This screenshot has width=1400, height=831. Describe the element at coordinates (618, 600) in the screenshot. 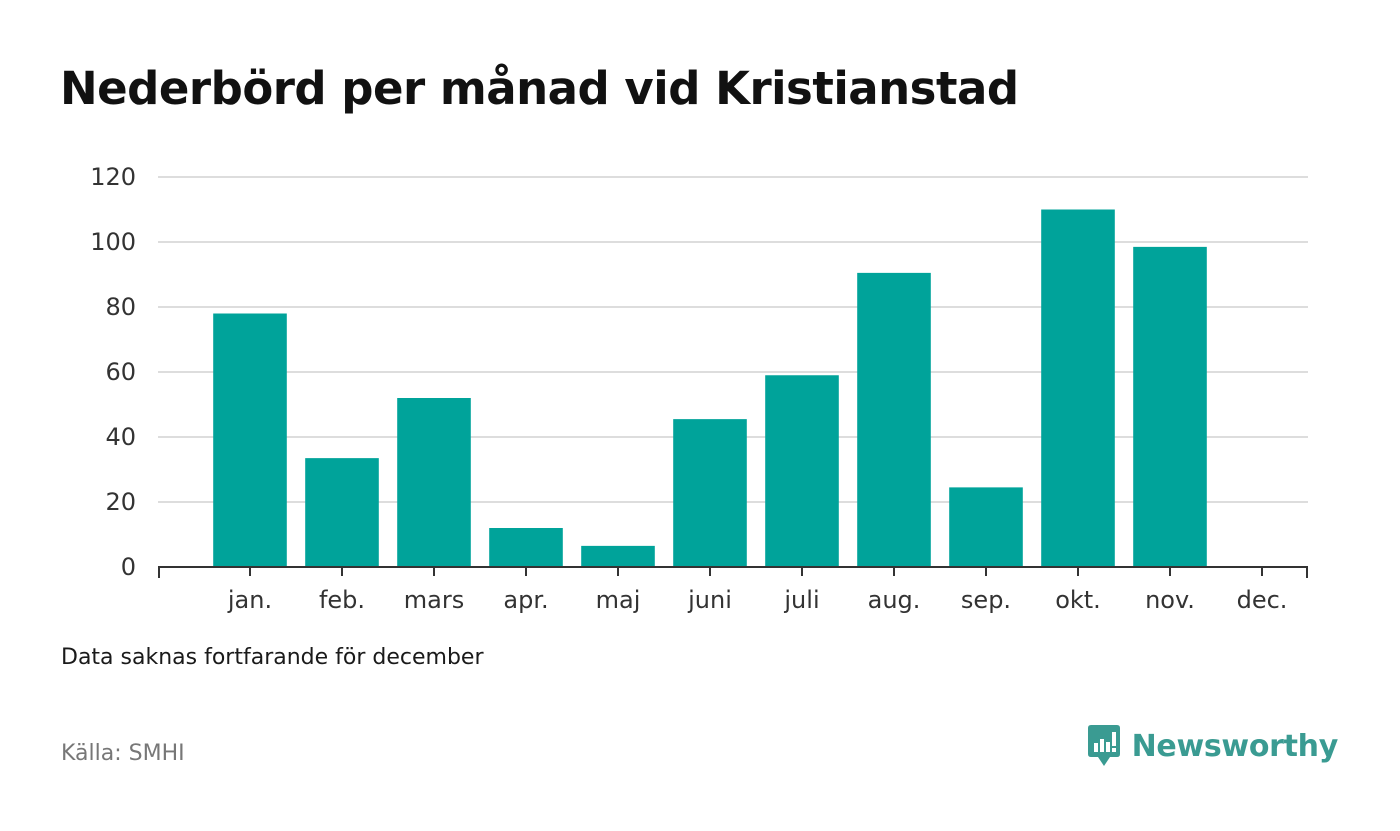

I see `x-tick-label: maj` at that location.